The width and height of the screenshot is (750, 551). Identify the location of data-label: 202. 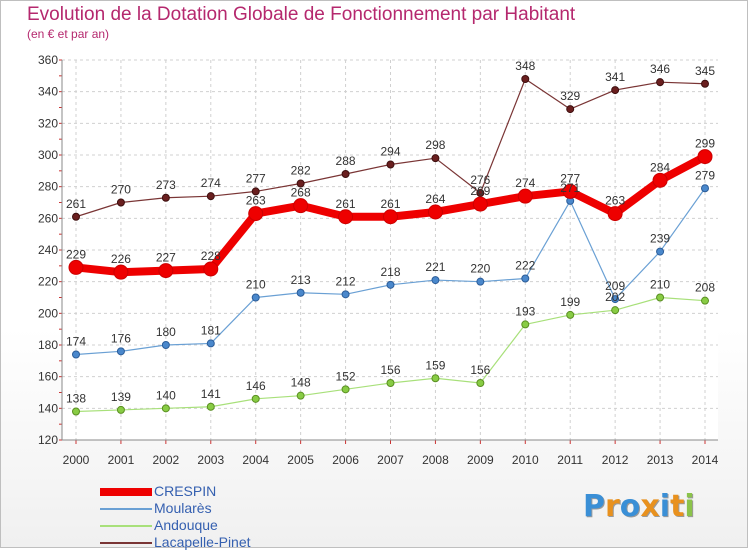
(615, 297).